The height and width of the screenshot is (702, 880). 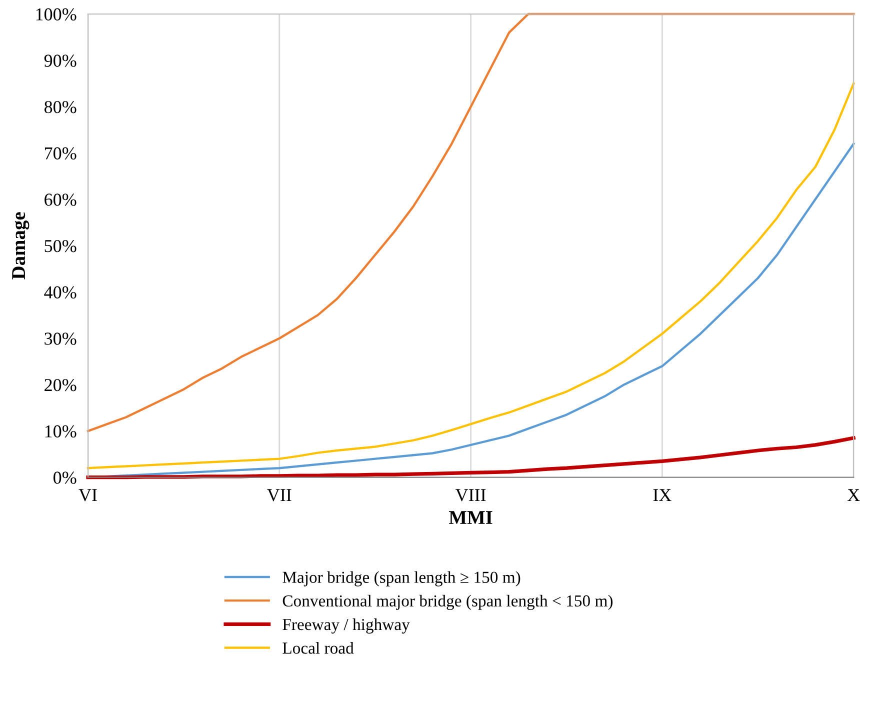 What do you see at coordinates (60, 385) in the screenshot?
I see `y-tick-label: 20%` at bounding box center [60, 385].